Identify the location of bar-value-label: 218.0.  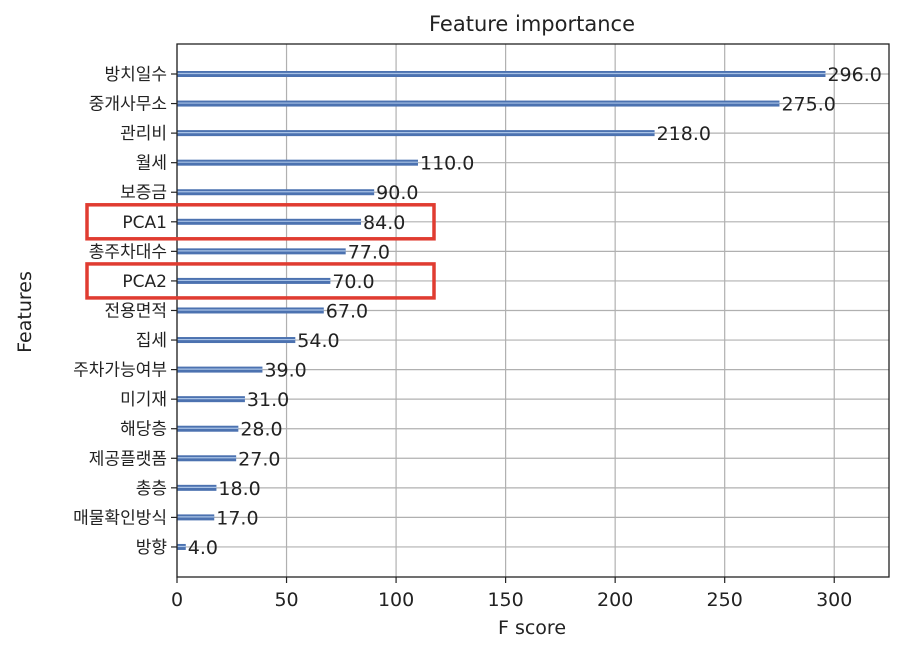
(684, 134).